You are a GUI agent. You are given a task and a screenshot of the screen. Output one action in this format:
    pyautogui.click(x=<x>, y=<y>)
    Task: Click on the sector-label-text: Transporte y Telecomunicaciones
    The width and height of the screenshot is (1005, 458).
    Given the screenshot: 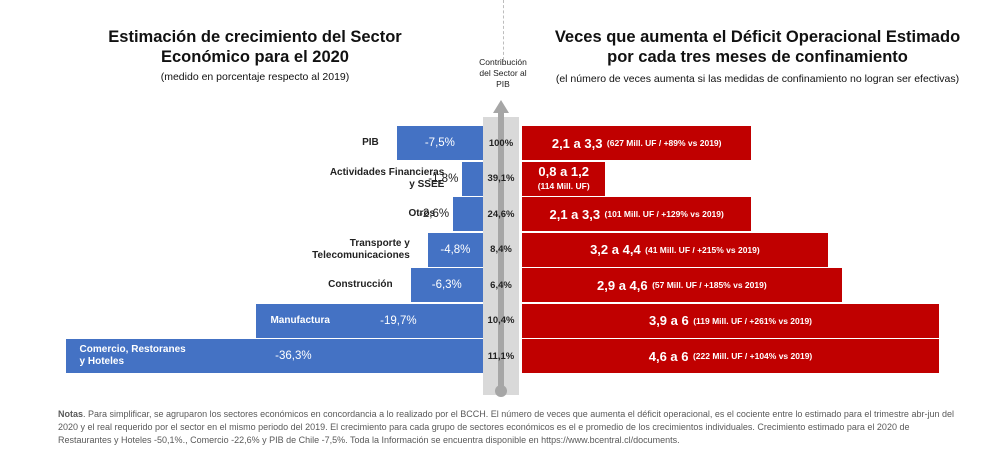 What is the action you would take?
    pyautogui.click(x=361, y=250)
    